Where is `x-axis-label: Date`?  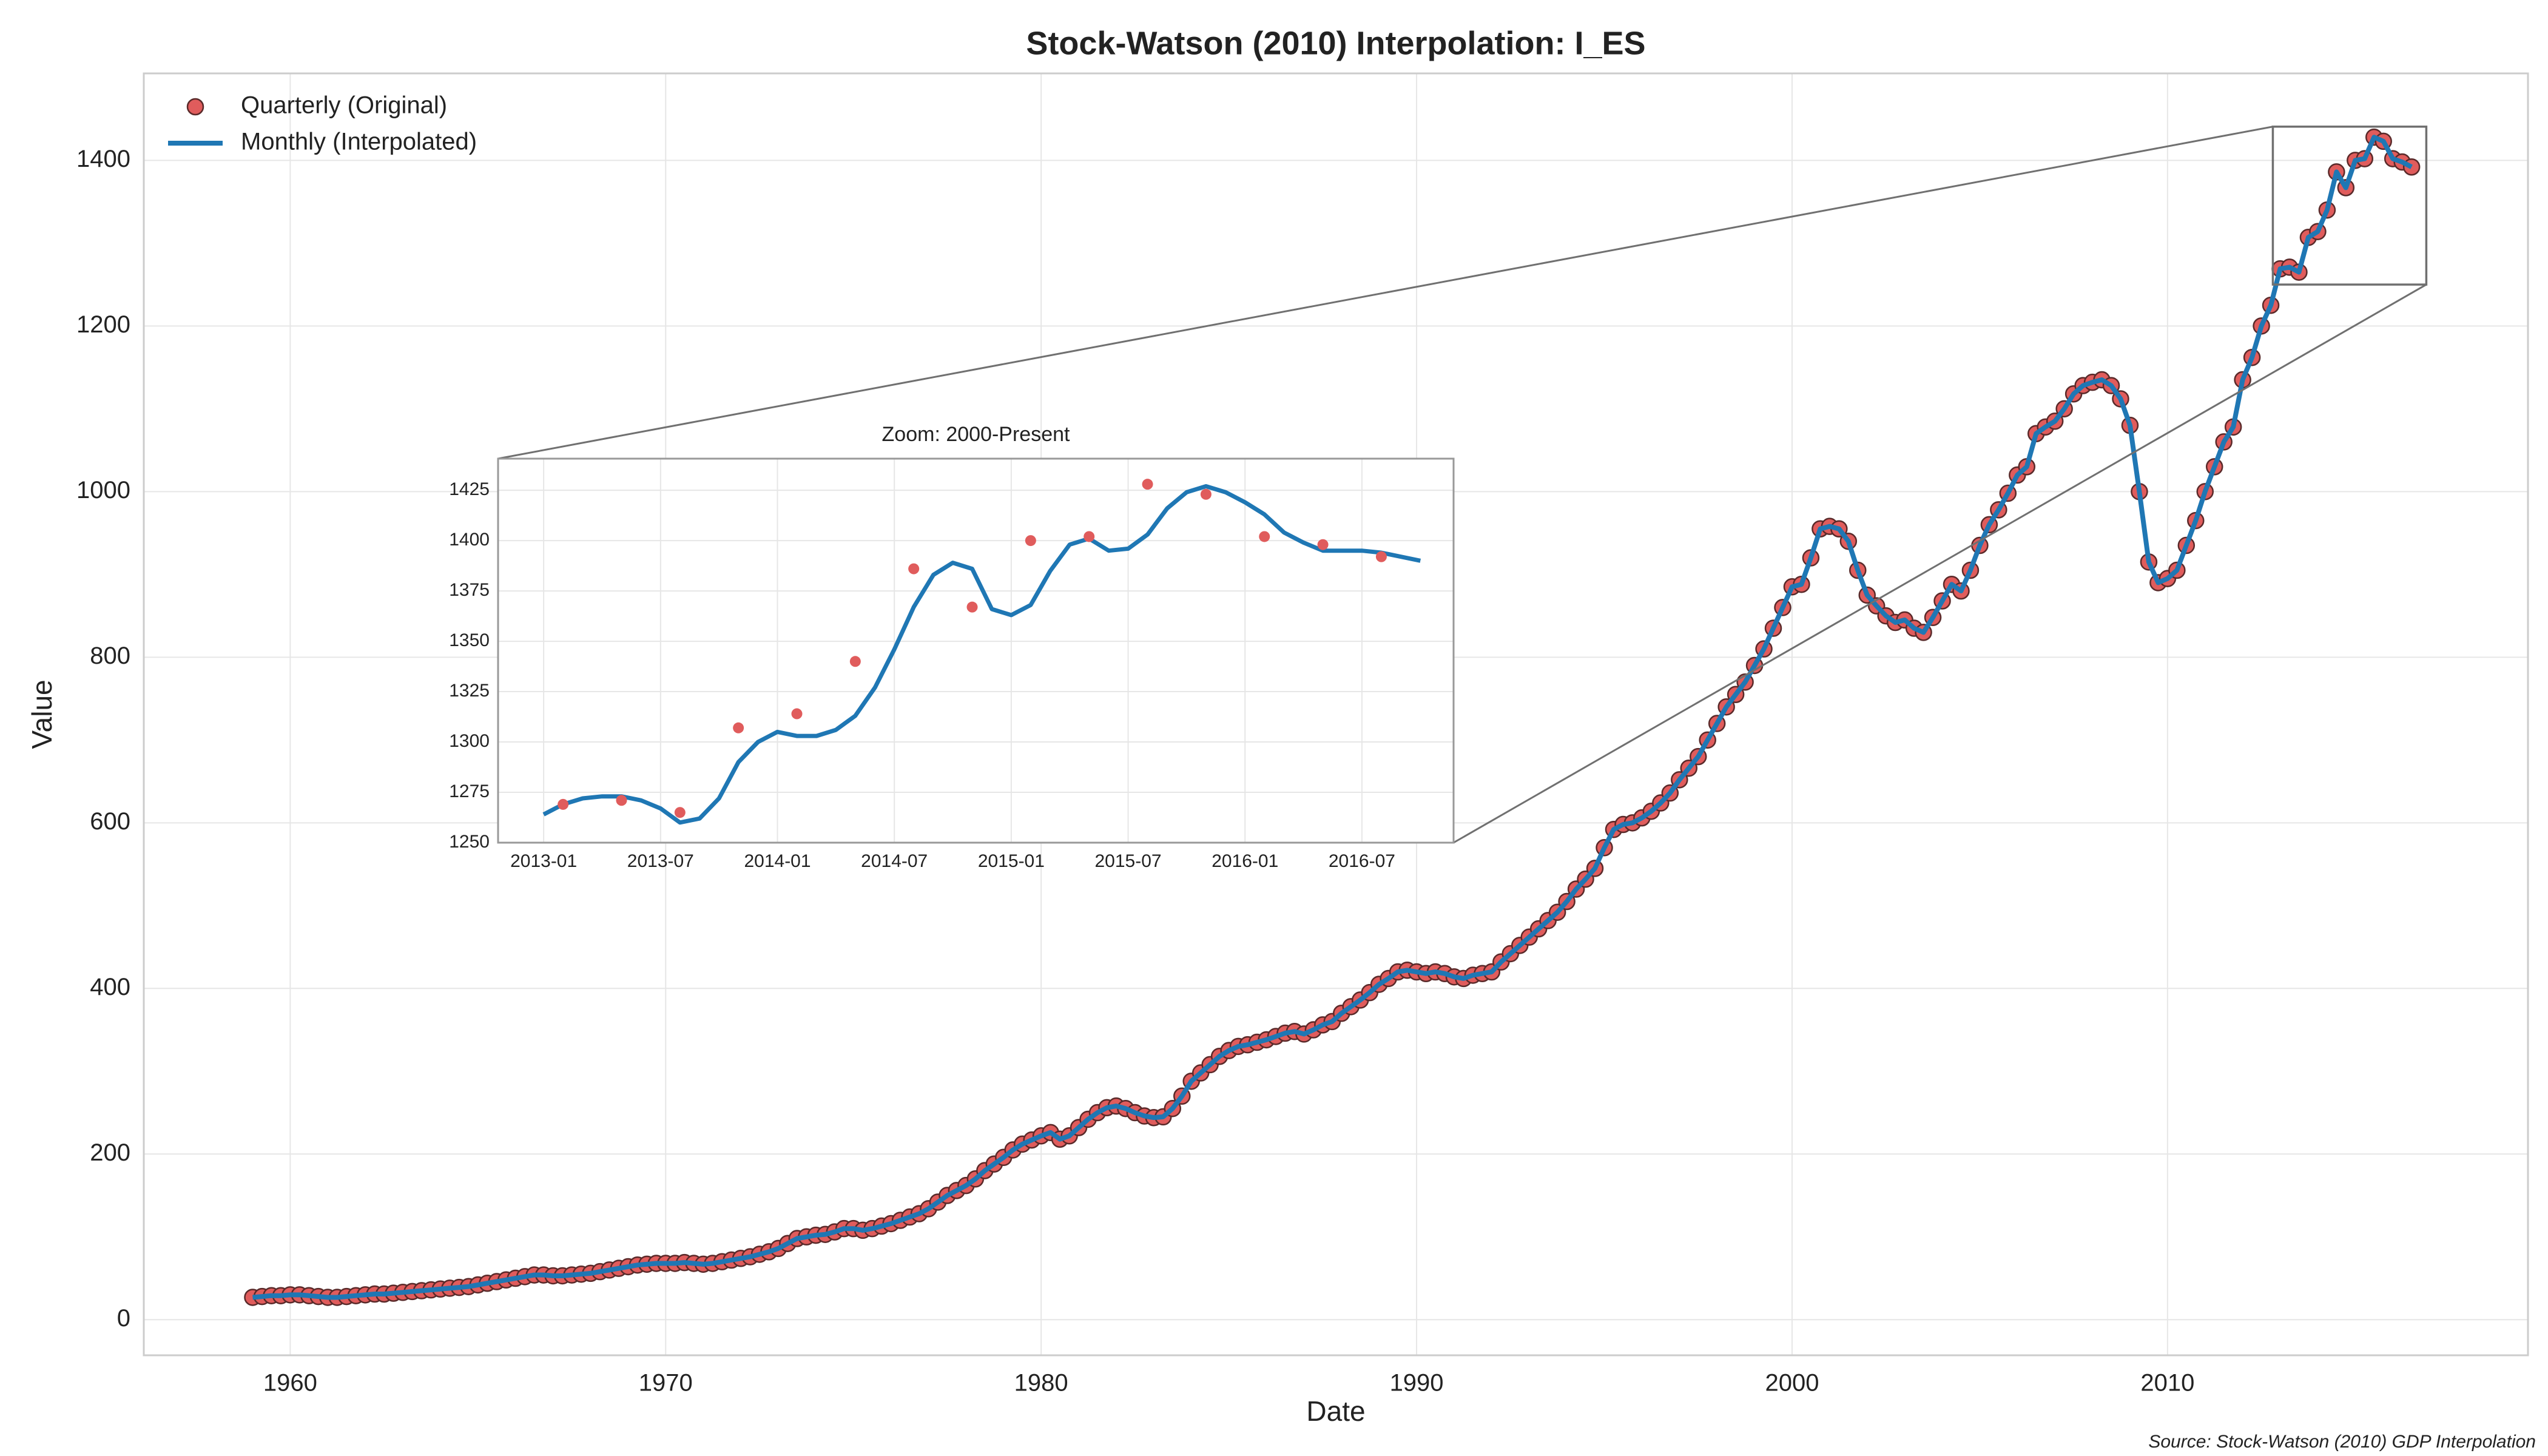
x-axis-label: Date is located at coordinates (1335, 1411).